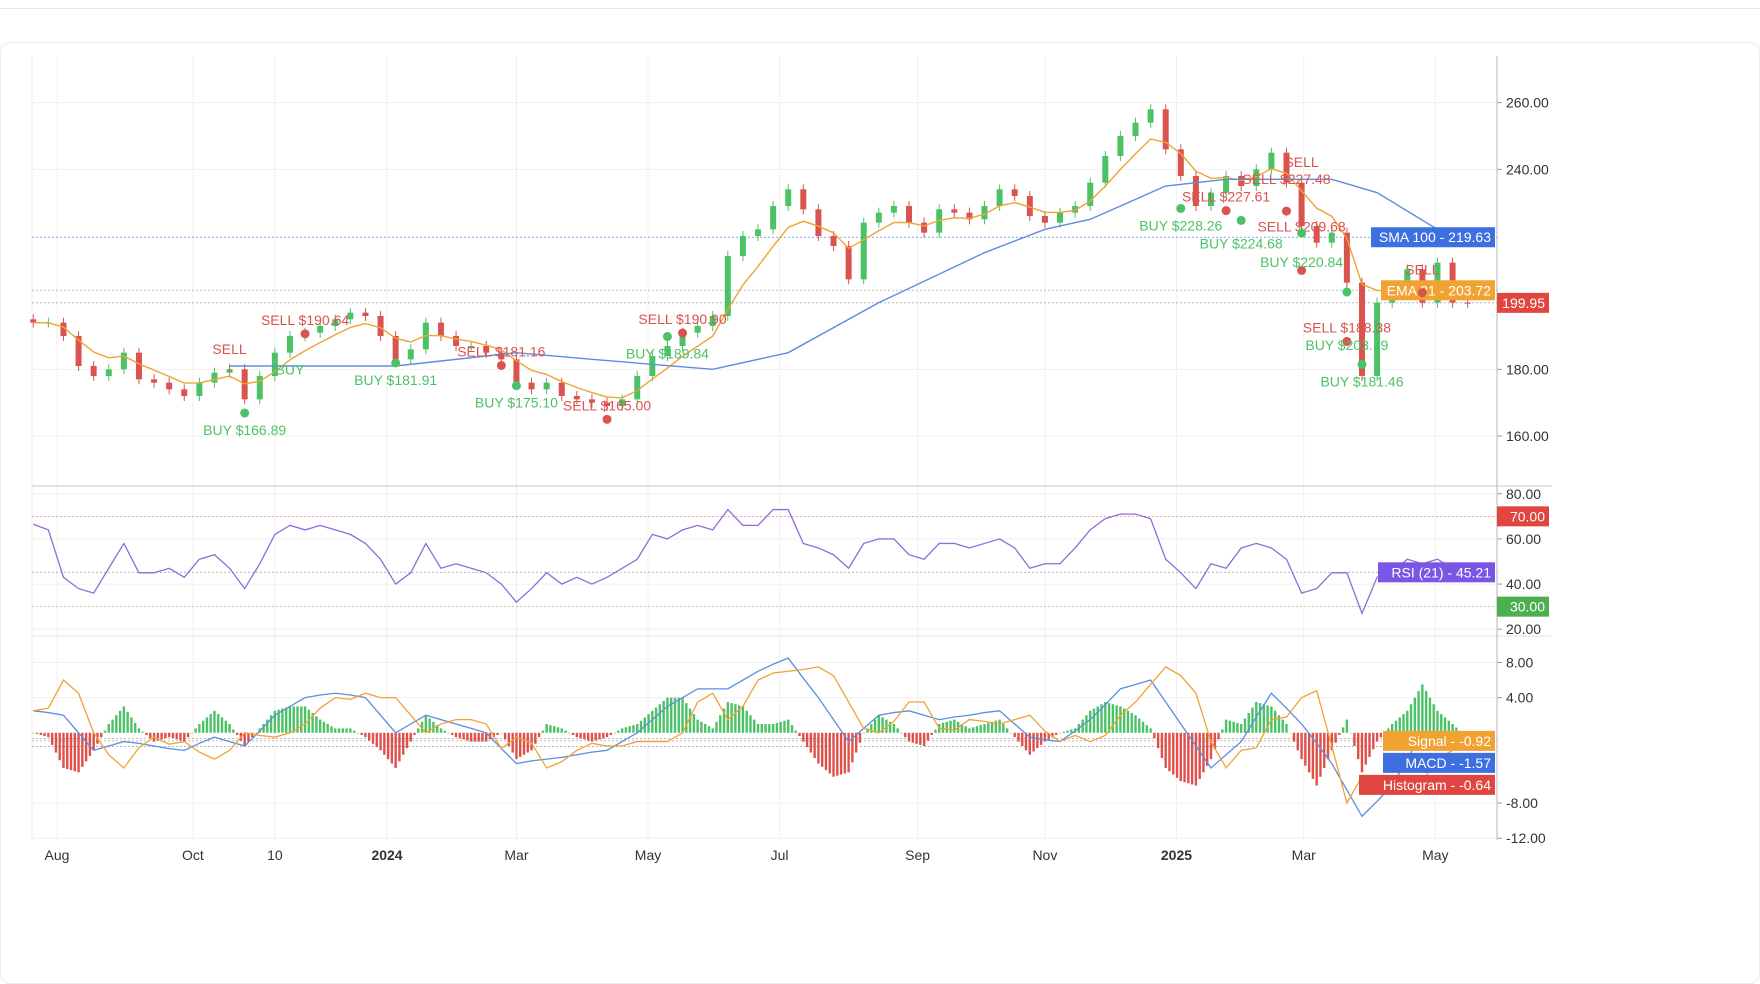  Describe the element at coordinates (305, 334) in the screenshot. I see `sell-dot-marker` at that location.